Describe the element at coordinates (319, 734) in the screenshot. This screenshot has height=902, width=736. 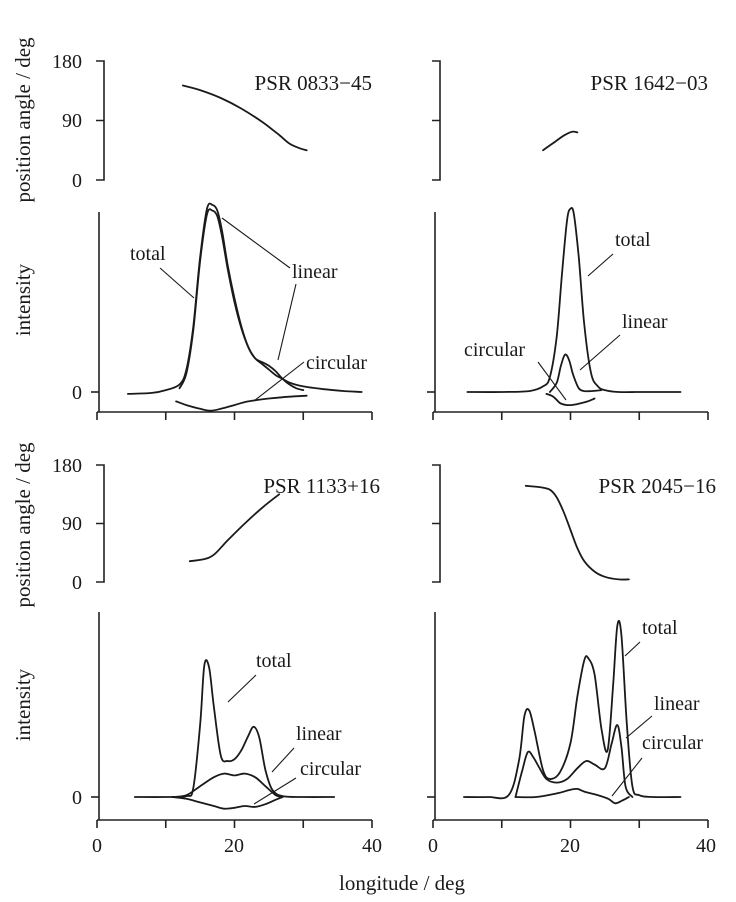
I see `annotation-linear-1133: linear` at that location.